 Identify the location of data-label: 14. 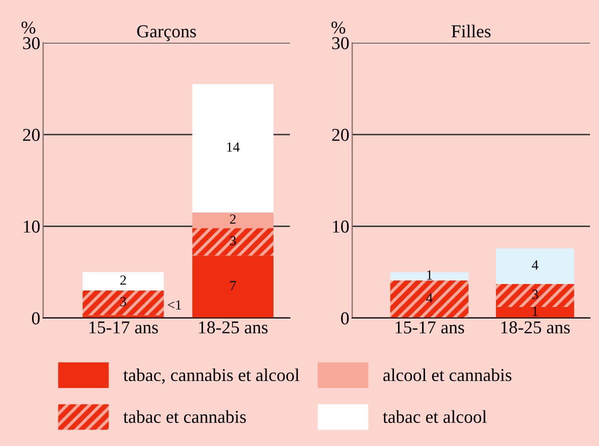
(233, 147).